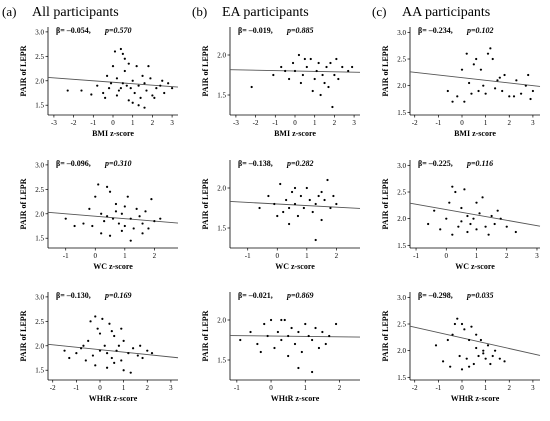  What do you see at coordinates (415, 123) in the screenshot?
I see `panel-0-2-x-tick-label: -2` at bounding box center [415, 123].